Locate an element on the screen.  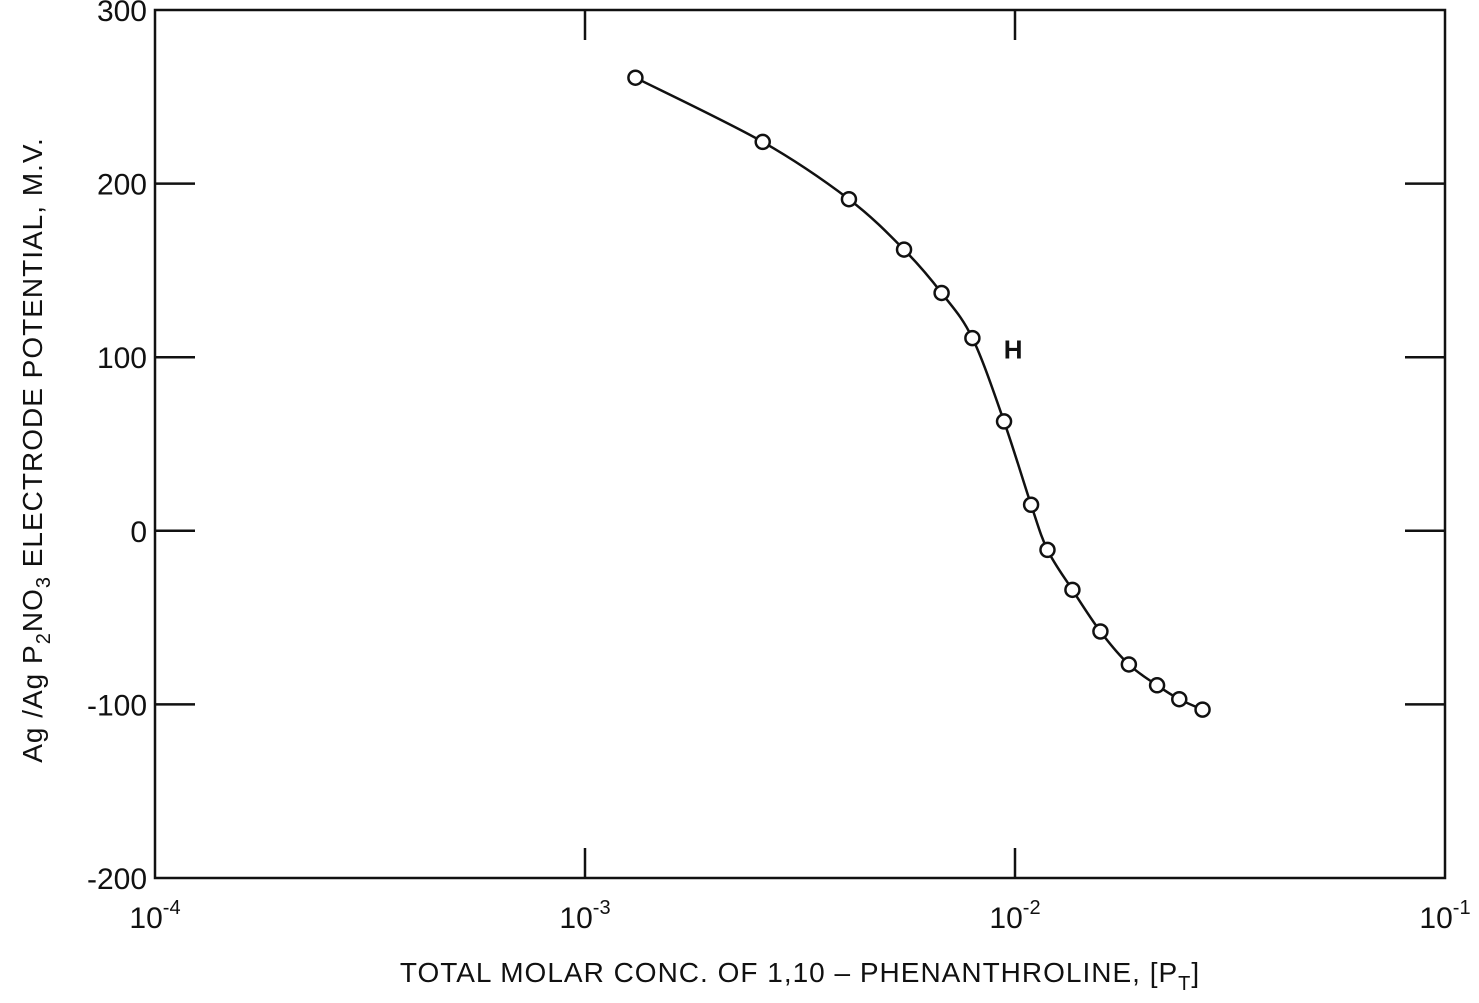
annotations: H is located at coordinates (1013, 349).